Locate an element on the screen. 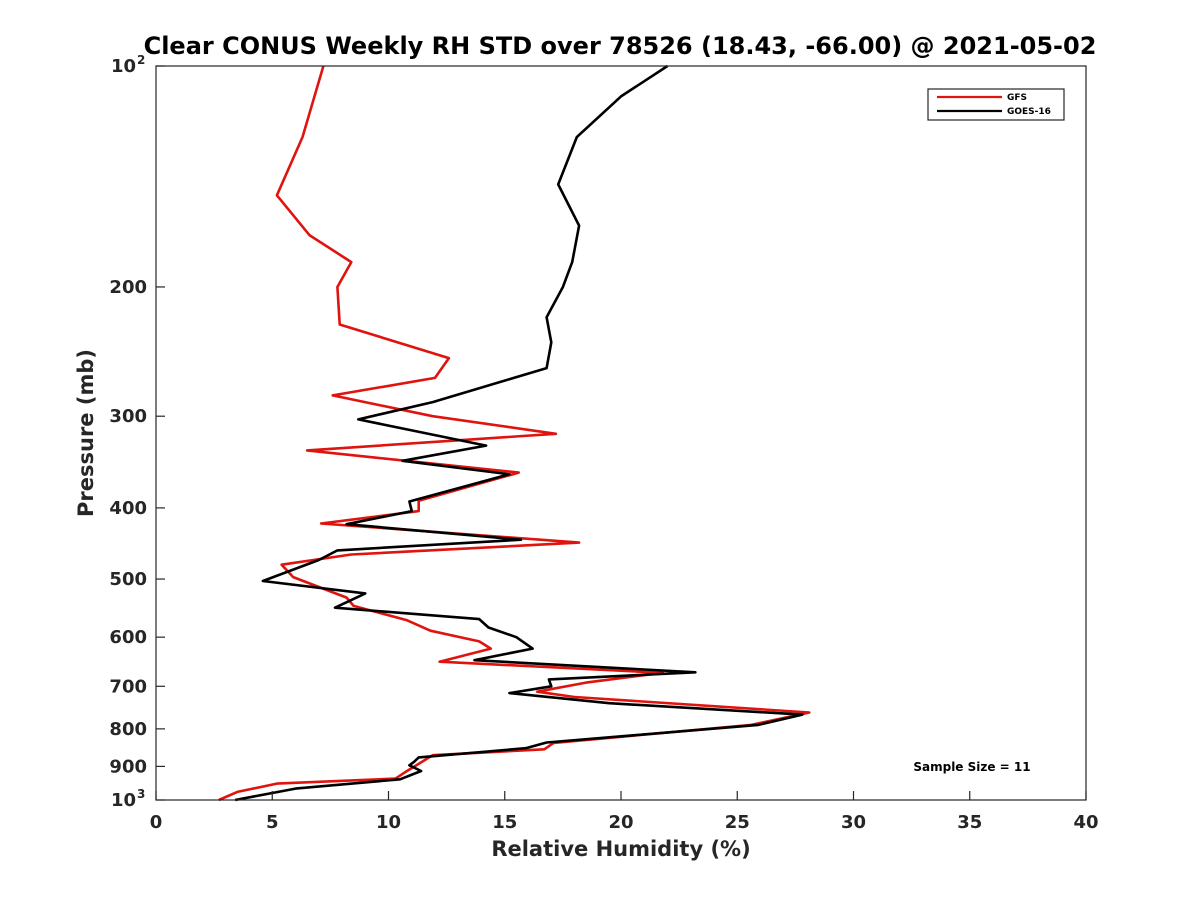 Image resolution: width=1200 pixels, height=900 pixels. x-axis-ticks: 0 5 10 15 20 25 30 35 40 is located at coordinates (624, 812).